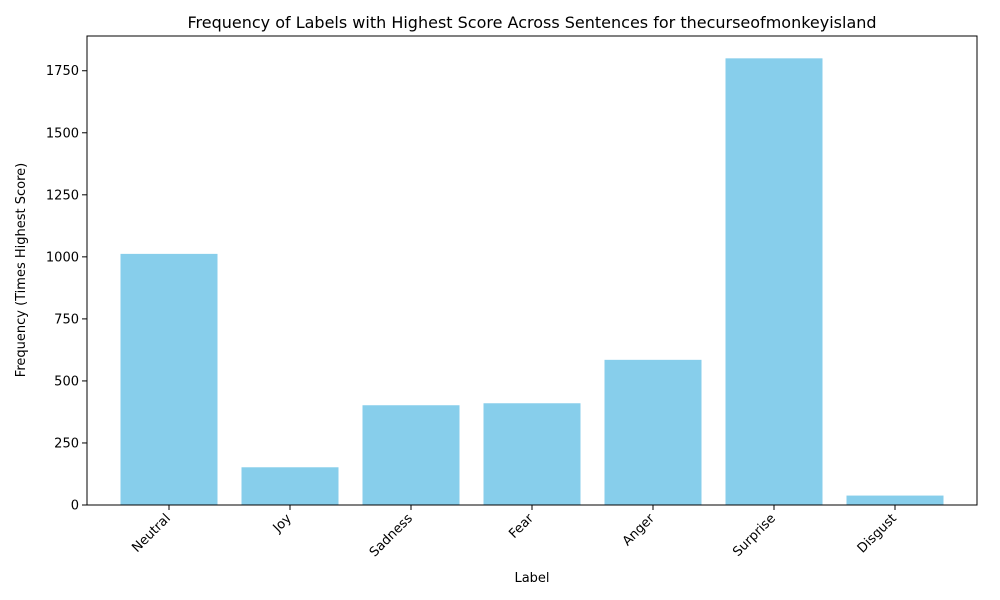 This screenshot has height=600, width=1000. I want to click on y-tick-label: 750, so click(66, 319).